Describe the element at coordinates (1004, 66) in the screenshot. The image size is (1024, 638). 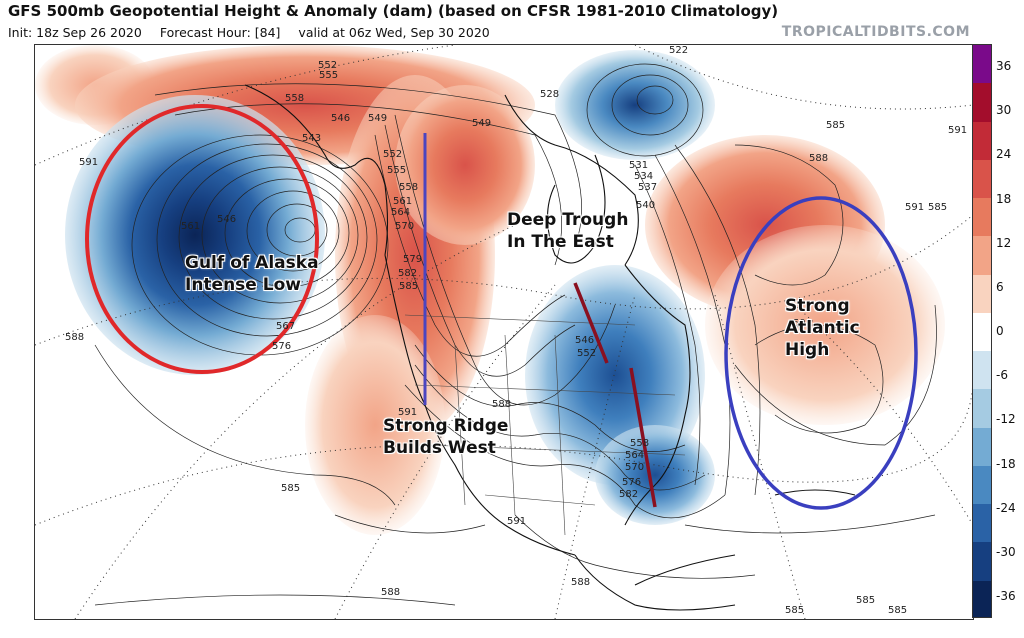
I see `colorbar-tick-label: 36` at that location.